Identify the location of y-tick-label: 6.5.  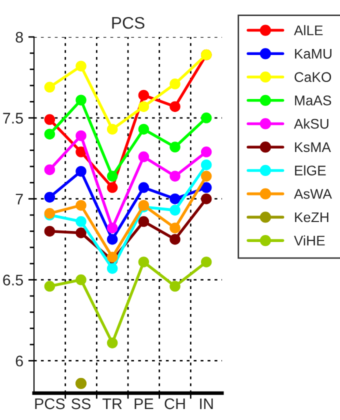
(13, 280).